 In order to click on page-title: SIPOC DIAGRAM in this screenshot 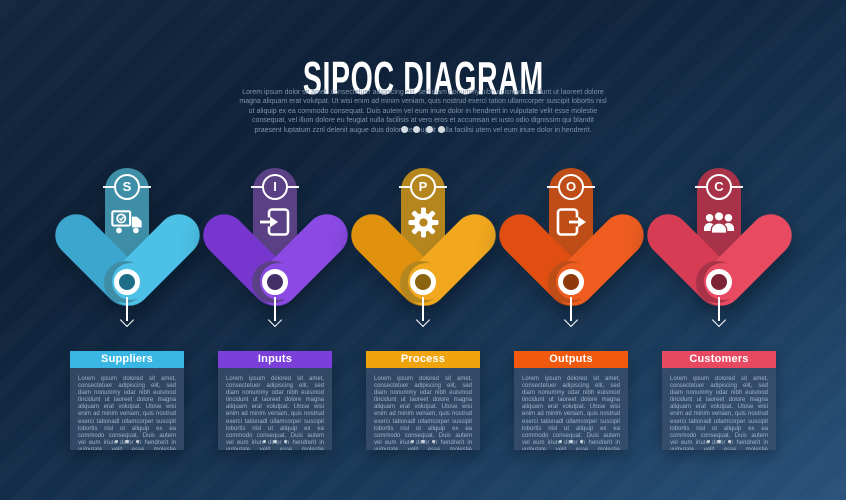, I will do `click(423, 77)`.